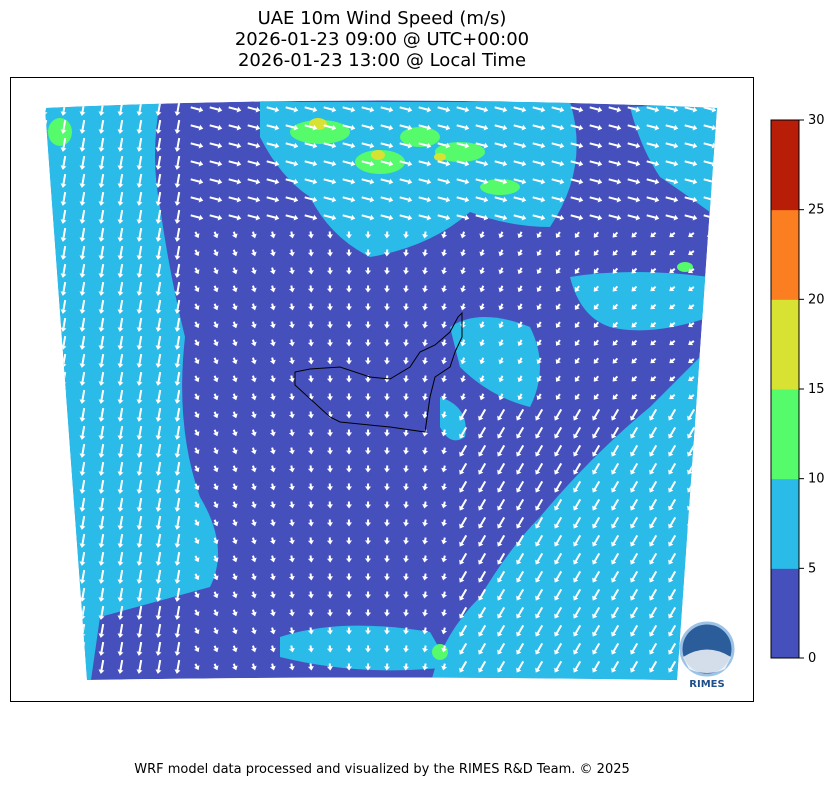 Image resolution: width=835 pixels, height=788 pixels. What do you see at coordinates (785, 344) in the screenshot?
I see `colorbar-segment` at bounding box center [785, 344].